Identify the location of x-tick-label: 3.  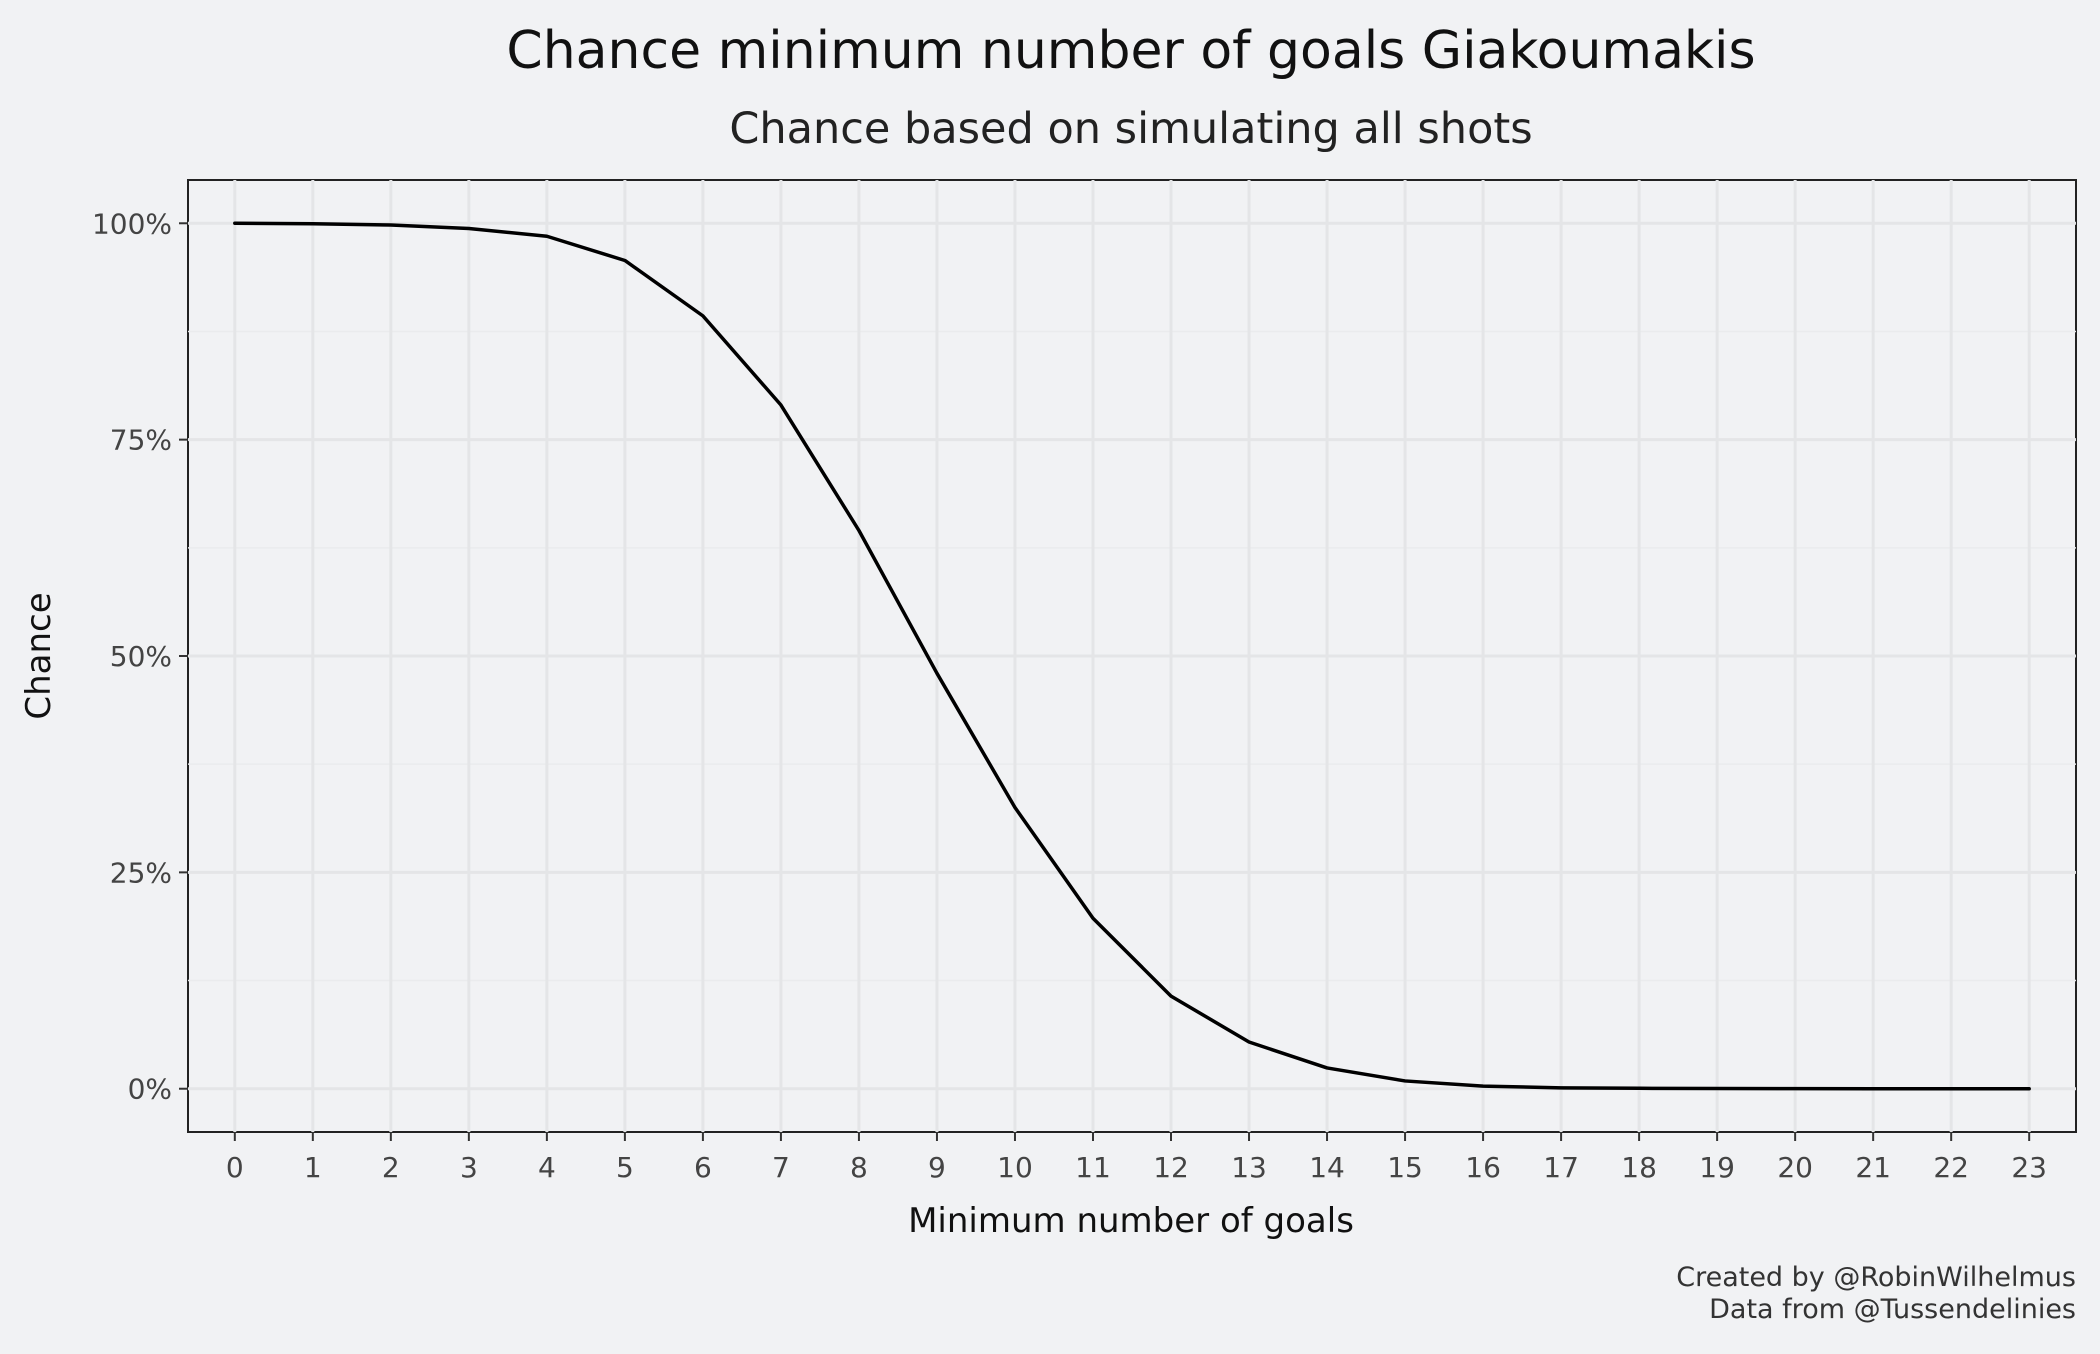
(469, 1167).